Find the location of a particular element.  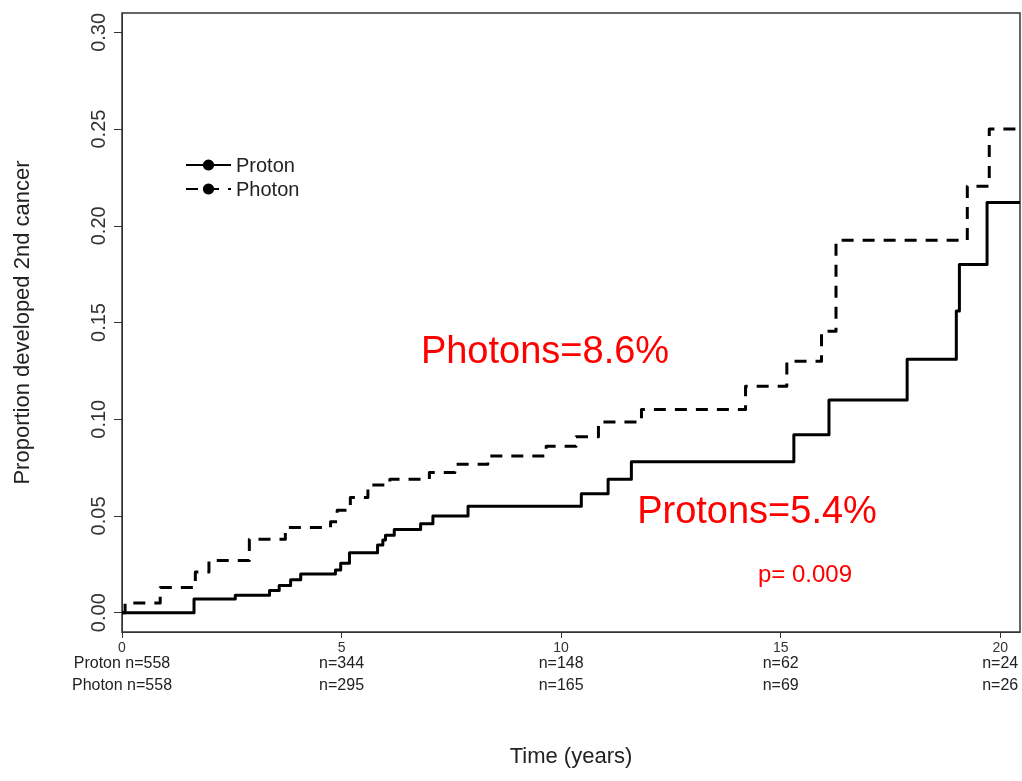

text: n=69 is located at coordinates (780, 684).